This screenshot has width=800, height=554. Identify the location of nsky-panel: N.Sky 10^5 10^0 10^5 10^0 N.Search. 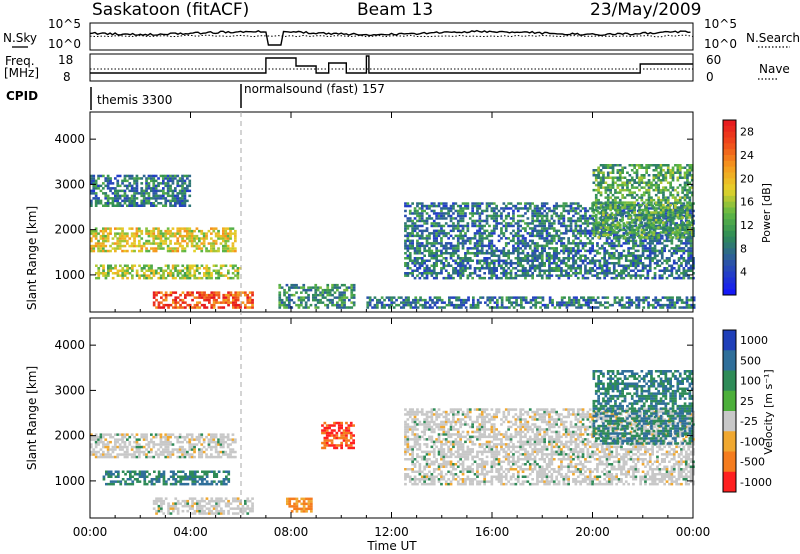
(401, 34).